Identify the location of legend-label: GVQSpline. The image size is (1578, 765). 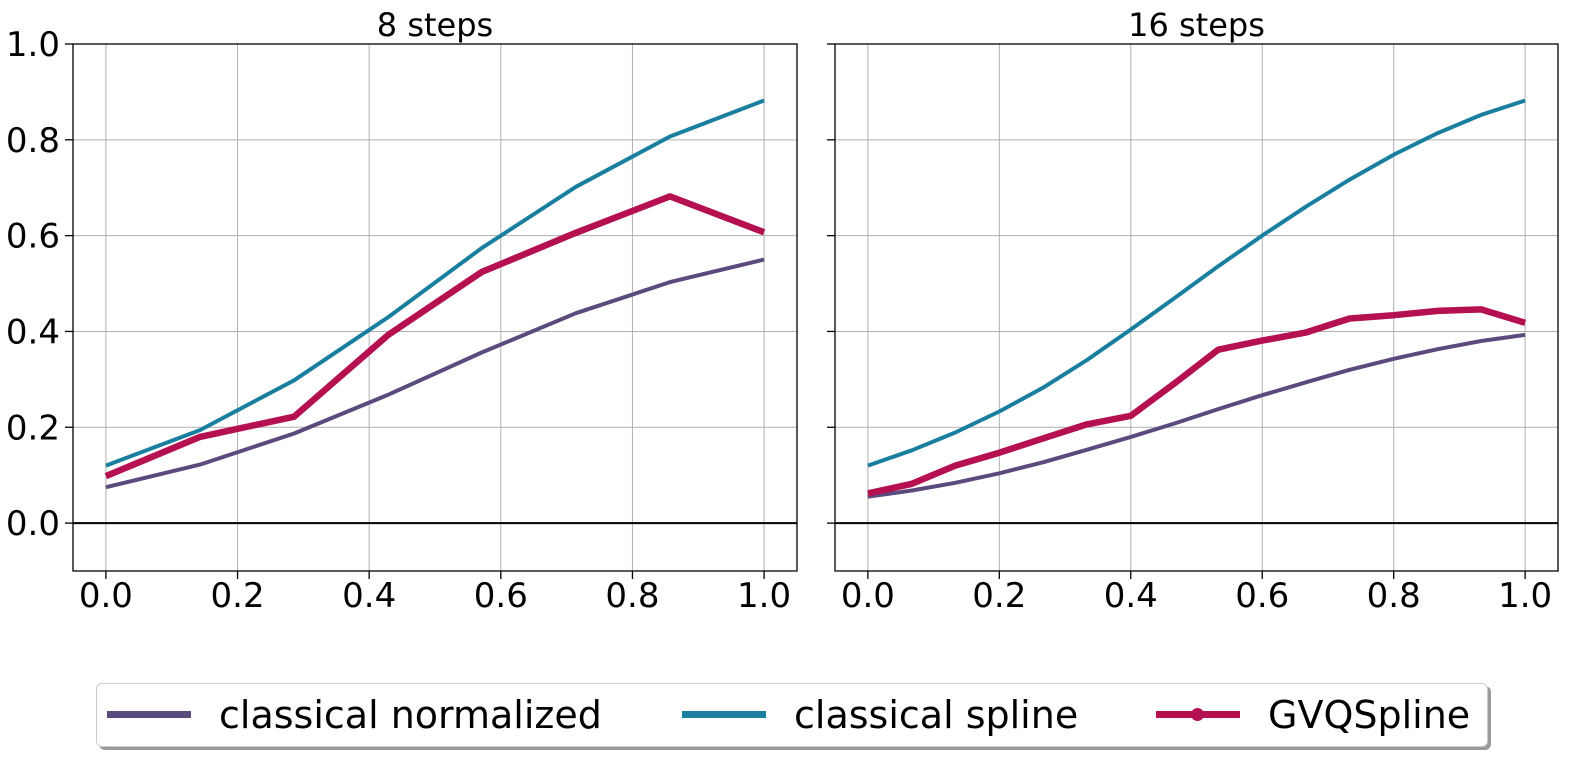
(1369, 715).